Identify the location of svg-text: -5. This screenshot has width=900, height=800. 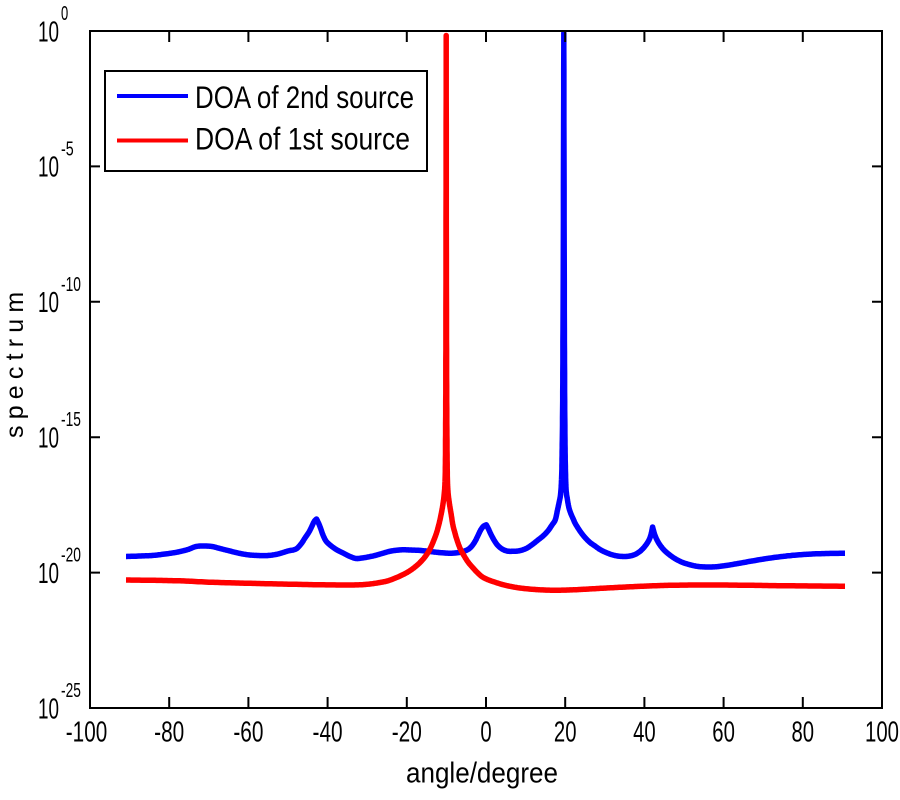
(67, 148).